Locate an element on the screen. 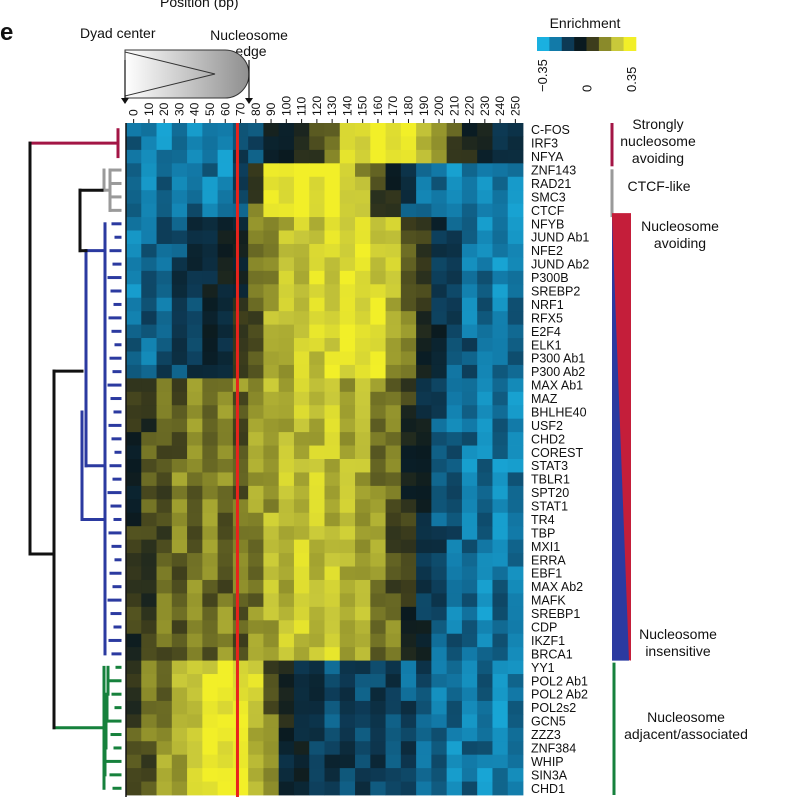  row-label: CHD2 is located at coordinates (548, 439).